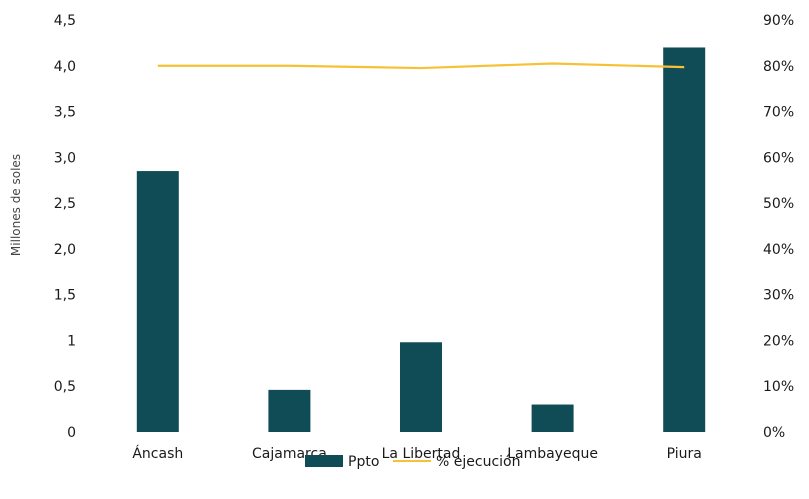 This screenshot has width=809, height=499. Describe the element at coordinates (16, 205) in the screenshot. I see `y-axis-title: Millones de soles` at that location.